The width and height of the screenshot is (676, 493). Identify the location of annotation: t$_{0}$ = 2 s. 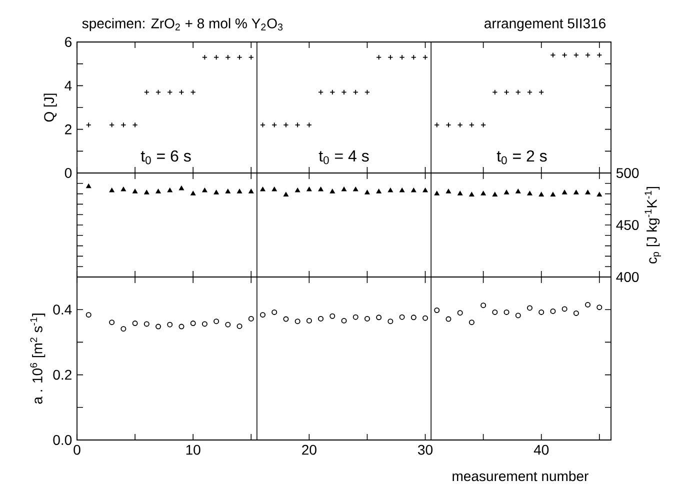
(521, 157).